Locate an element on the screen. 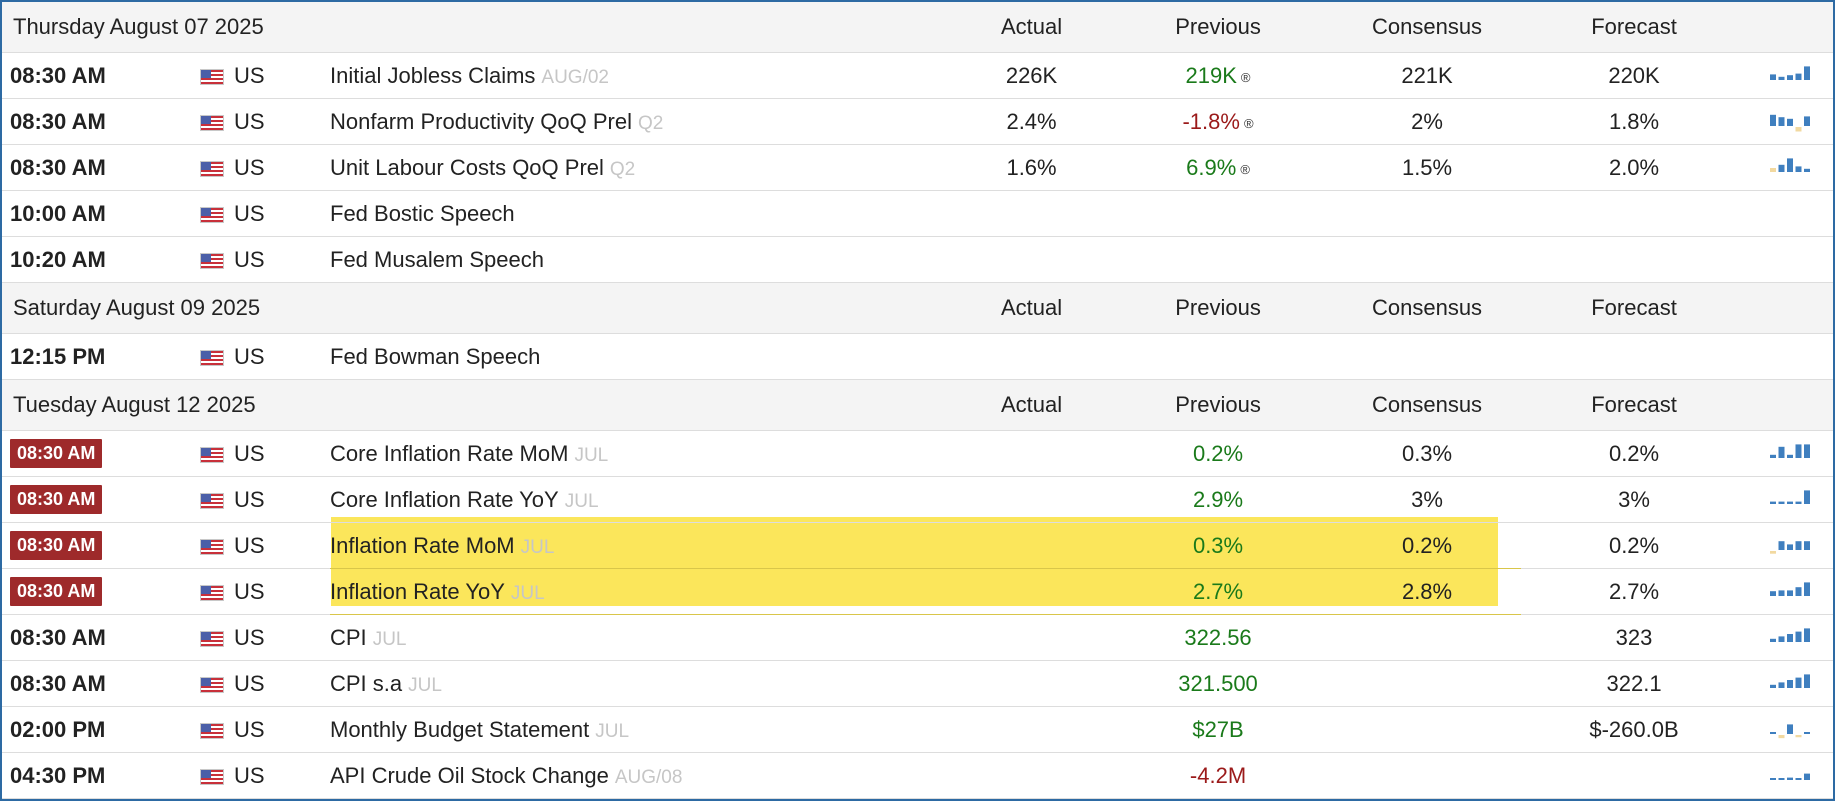  event-name-cell: Unit Labour Costs QoQ Prel Q2 is located at coordinates (645, 167).